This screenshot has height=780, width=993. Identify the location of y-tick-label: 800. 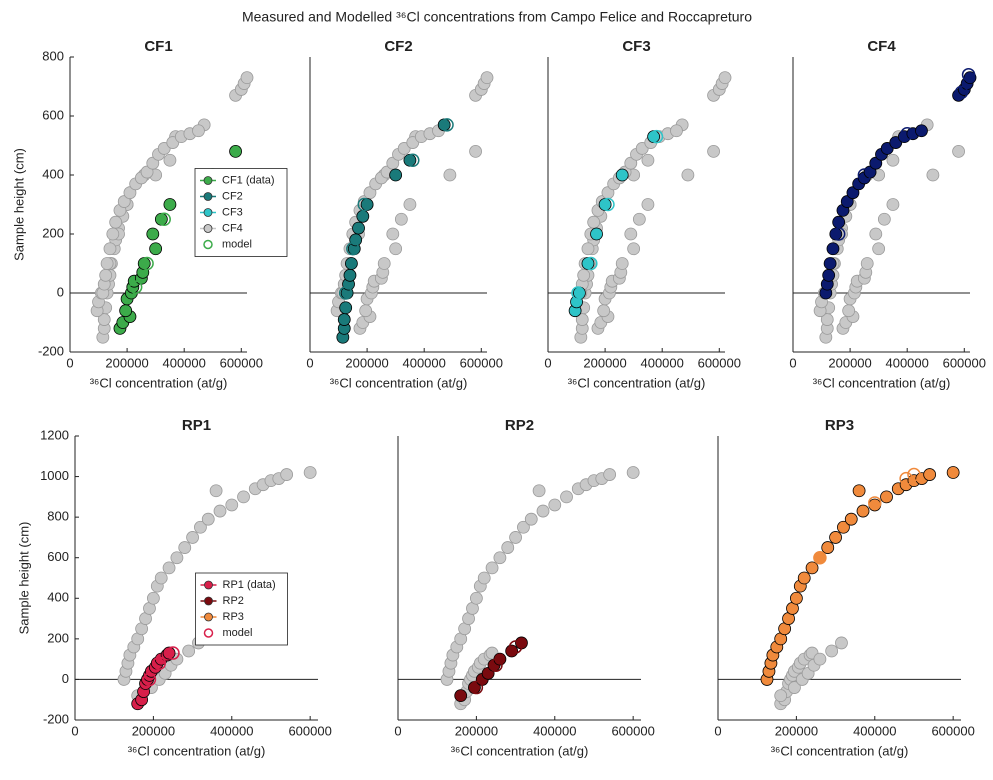
(53, 55).